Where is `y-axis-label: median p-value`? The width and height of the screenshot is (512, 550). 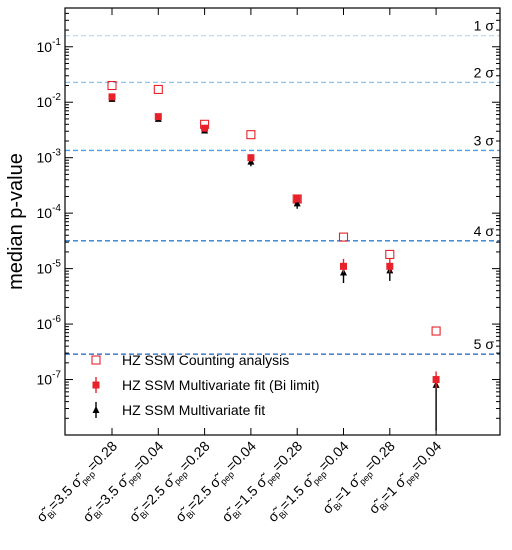
y-axis-label: median p-value is located at coordinates (16, 221).